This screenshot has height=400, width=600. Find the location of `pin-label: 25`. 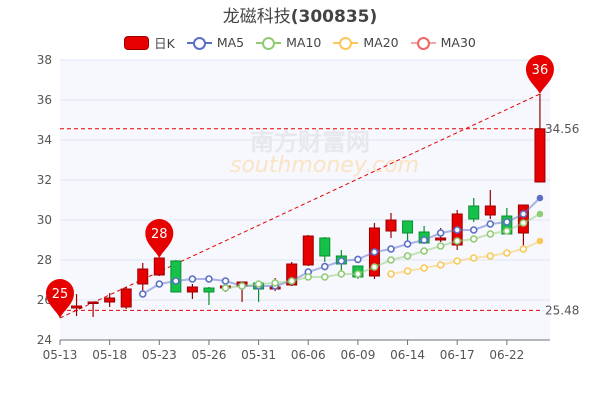

pin-label: 25 is located at coordinates (60, 294).